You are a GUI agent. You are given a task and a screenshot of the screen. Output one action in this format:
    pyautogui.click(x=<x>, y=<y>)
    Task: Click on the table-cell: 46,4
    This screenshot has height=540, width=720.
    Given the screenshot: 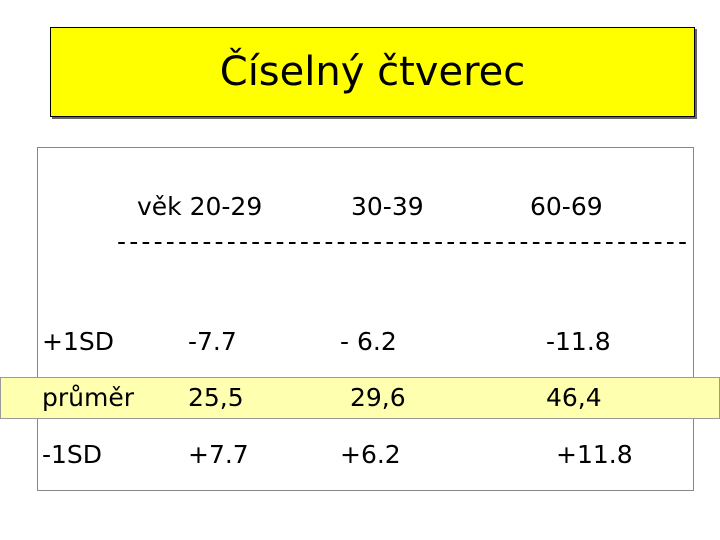 What is the action you would take?
    pyautogui.click(x=574, y=397)
    